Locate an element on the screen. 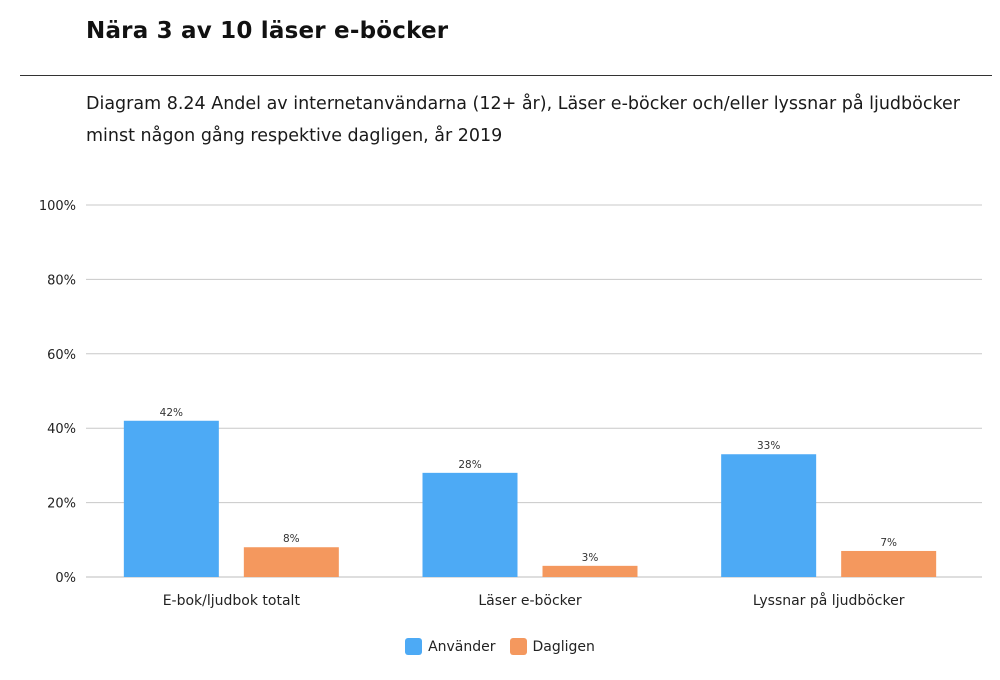 This screenshot has height=680, width=1000. legend-swatch-dagligen is located at coordinates (518, 646).